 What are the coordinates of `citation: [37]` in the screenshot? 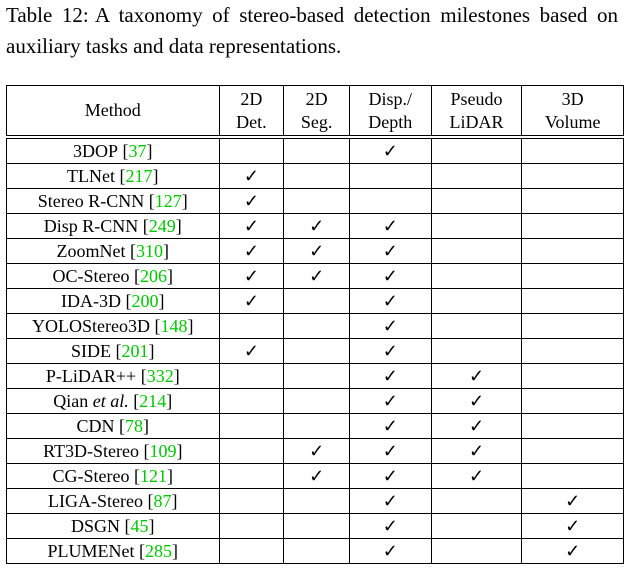 It's located at (138, 151).